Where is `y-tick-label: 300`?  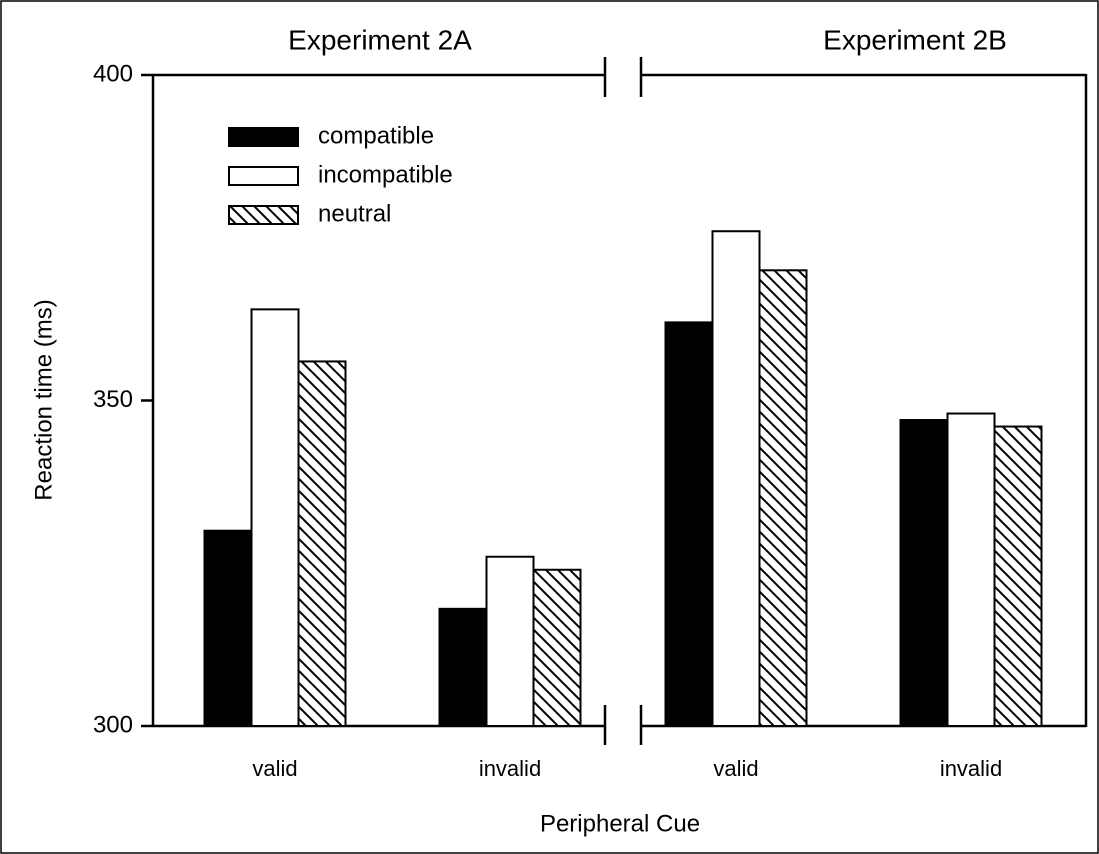
y-tick-label: 300 is located at coordinates (113, 724).